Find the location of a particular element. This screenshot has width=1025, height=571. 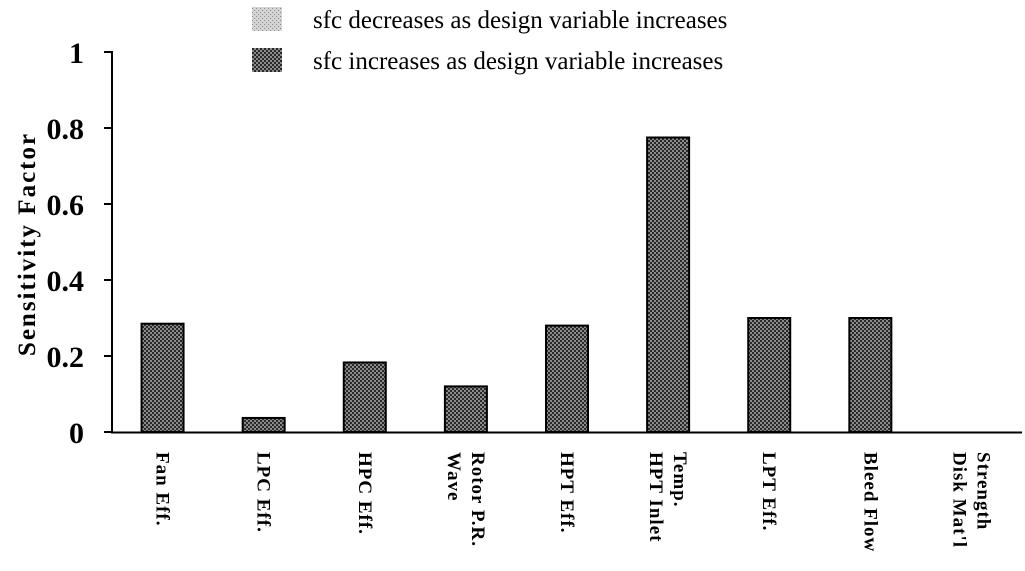

y-ticks: 0 0.2 0.4 0.6 0.8 1 is located at coordinates (79, 243).